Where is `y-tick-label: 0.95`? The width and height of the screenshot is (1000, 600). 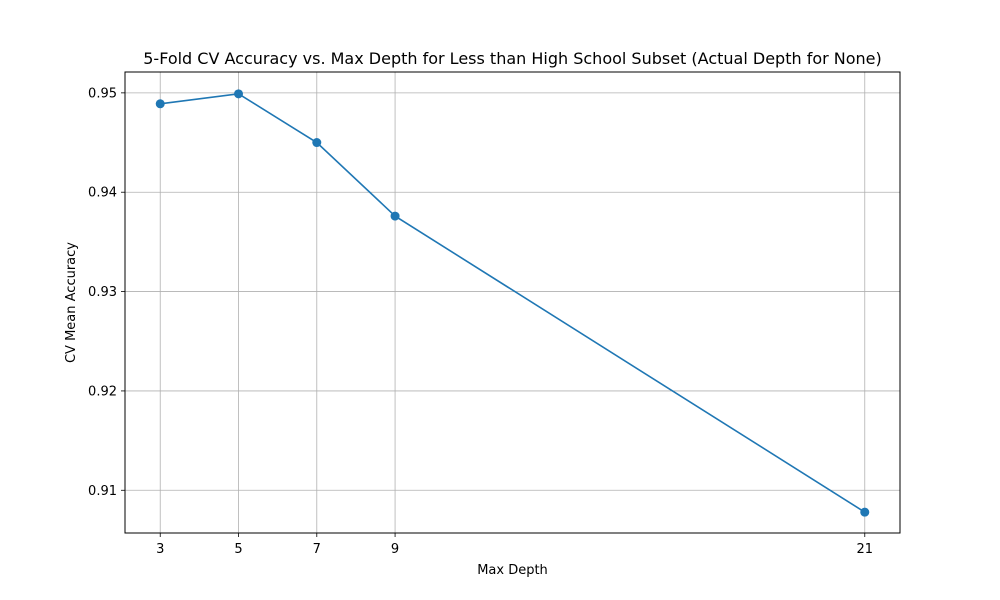 y-tick-label: 0.95 is located at coordinates (102, 93).